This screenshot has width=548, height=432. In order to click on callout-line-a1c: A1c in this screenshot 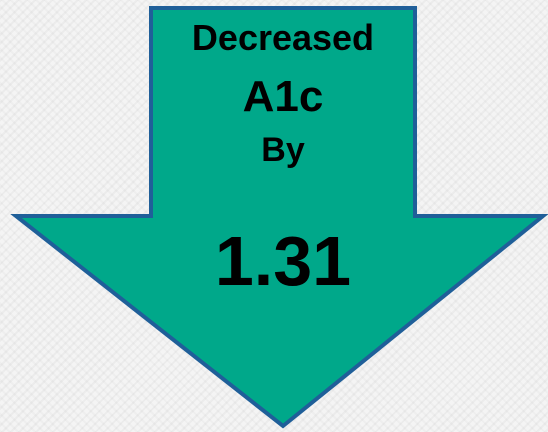, I will do `click(283, 96)`.